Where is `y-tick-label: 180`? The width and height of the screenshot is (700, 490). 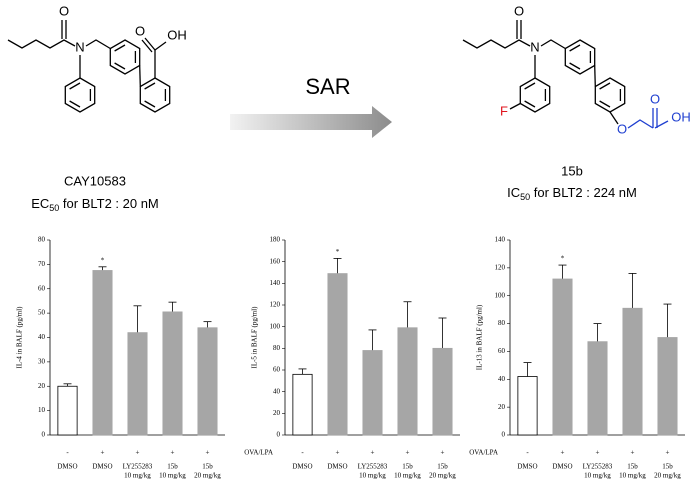
y-tick-label: 180 is located at coordinates (275, 240).